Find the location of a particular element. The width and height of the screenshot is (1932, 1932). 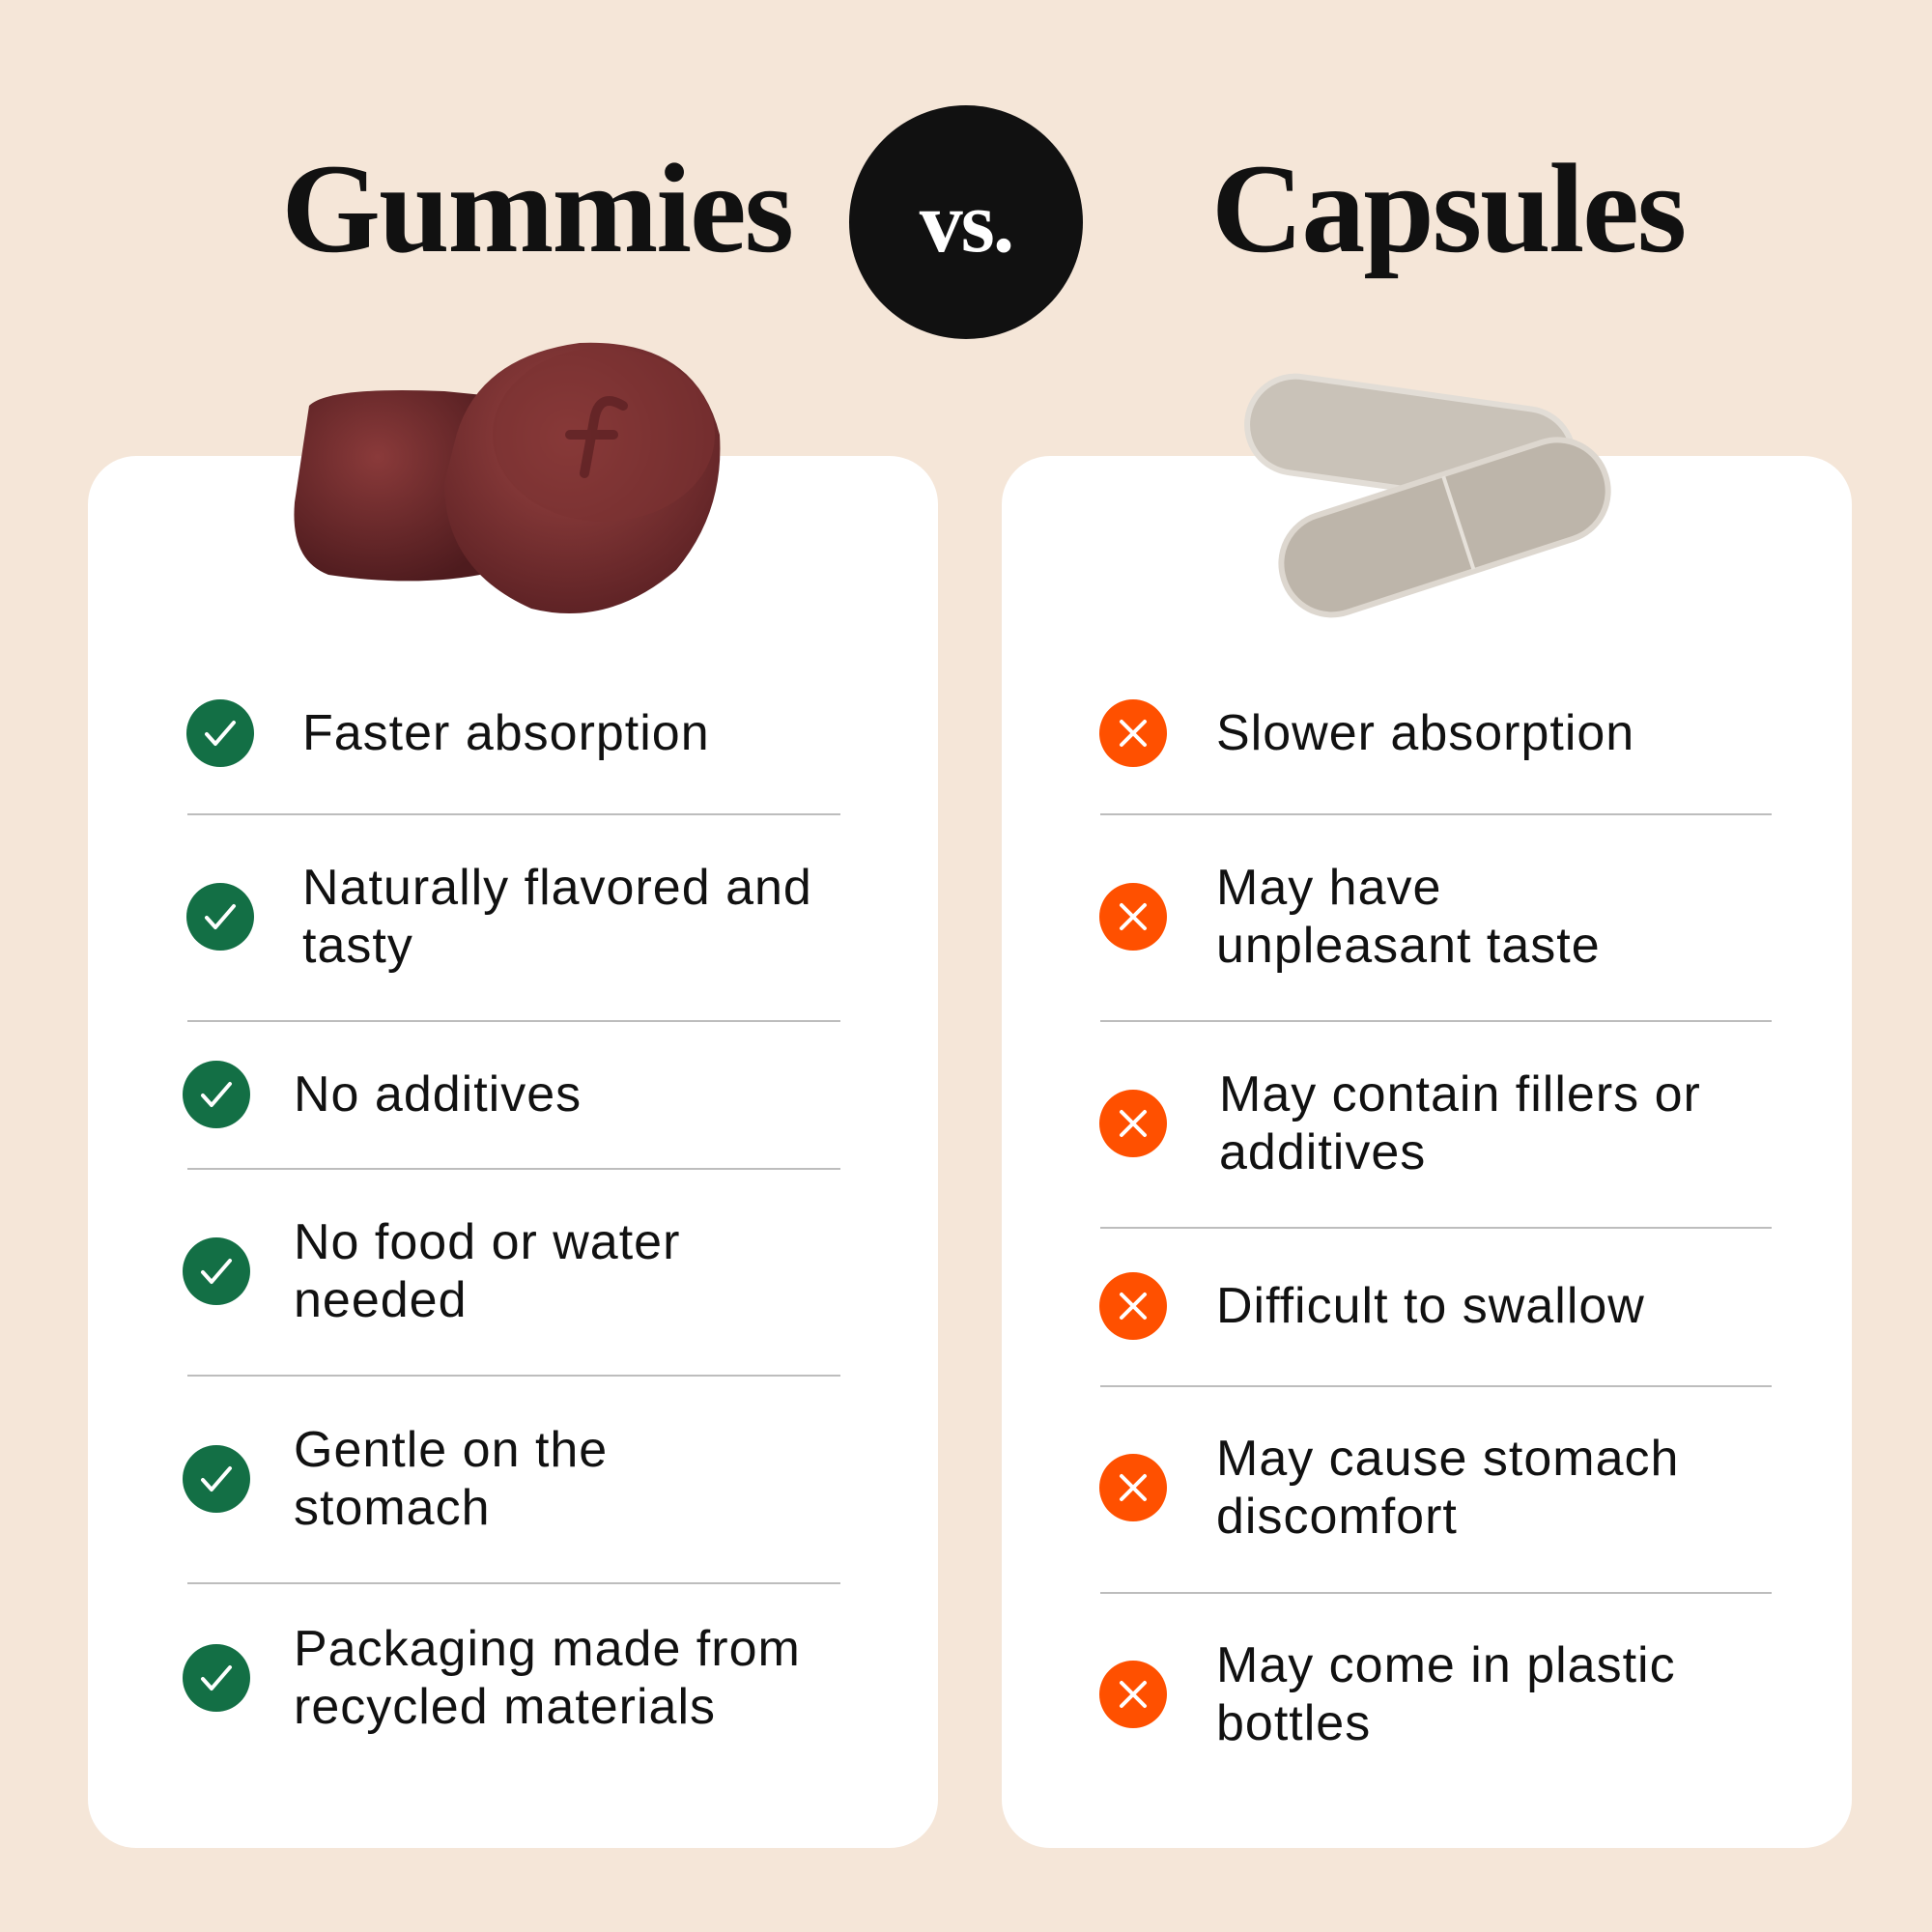

capsules-image is located at coordinates (1427, 495).